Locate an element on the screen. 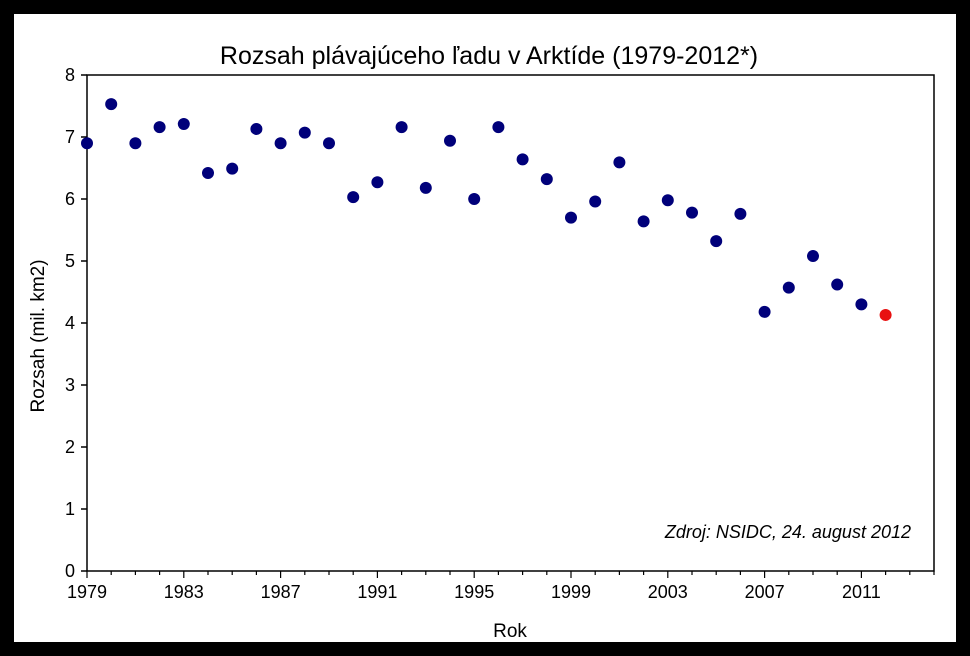  y-tick-label: 3 is located at coordinates (70, 385).